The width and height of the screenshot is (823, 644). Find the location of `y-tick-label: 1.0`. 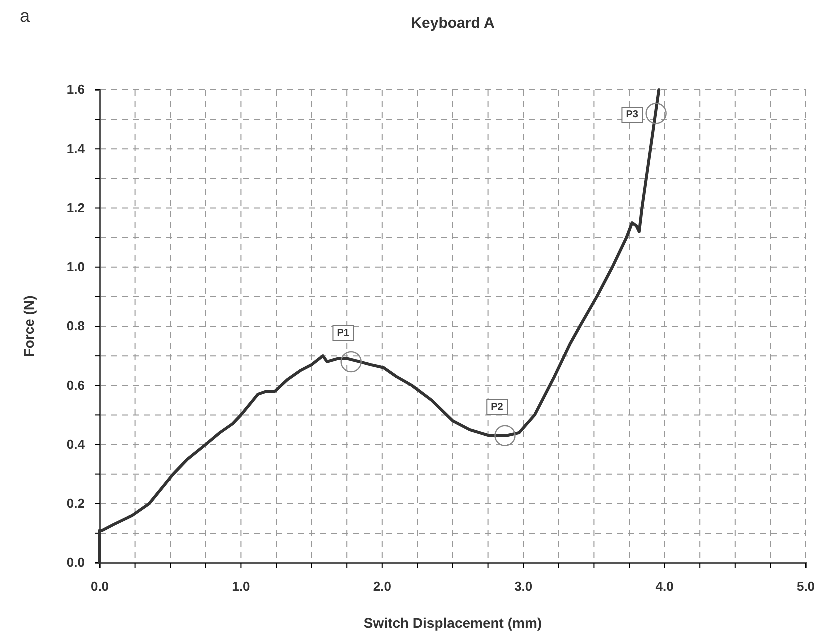

y-tick-label: 1.0 is located at coordinates (75, 267).